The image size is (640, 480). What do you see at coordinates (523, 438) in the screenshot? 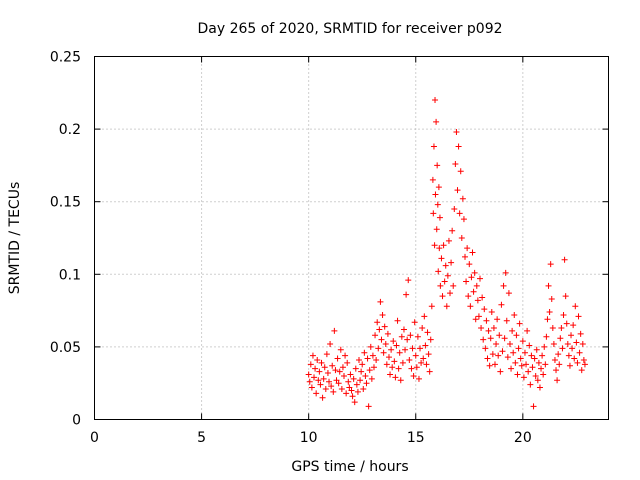
I see `x-tick-label: 20` at bounding box center [523, 438].